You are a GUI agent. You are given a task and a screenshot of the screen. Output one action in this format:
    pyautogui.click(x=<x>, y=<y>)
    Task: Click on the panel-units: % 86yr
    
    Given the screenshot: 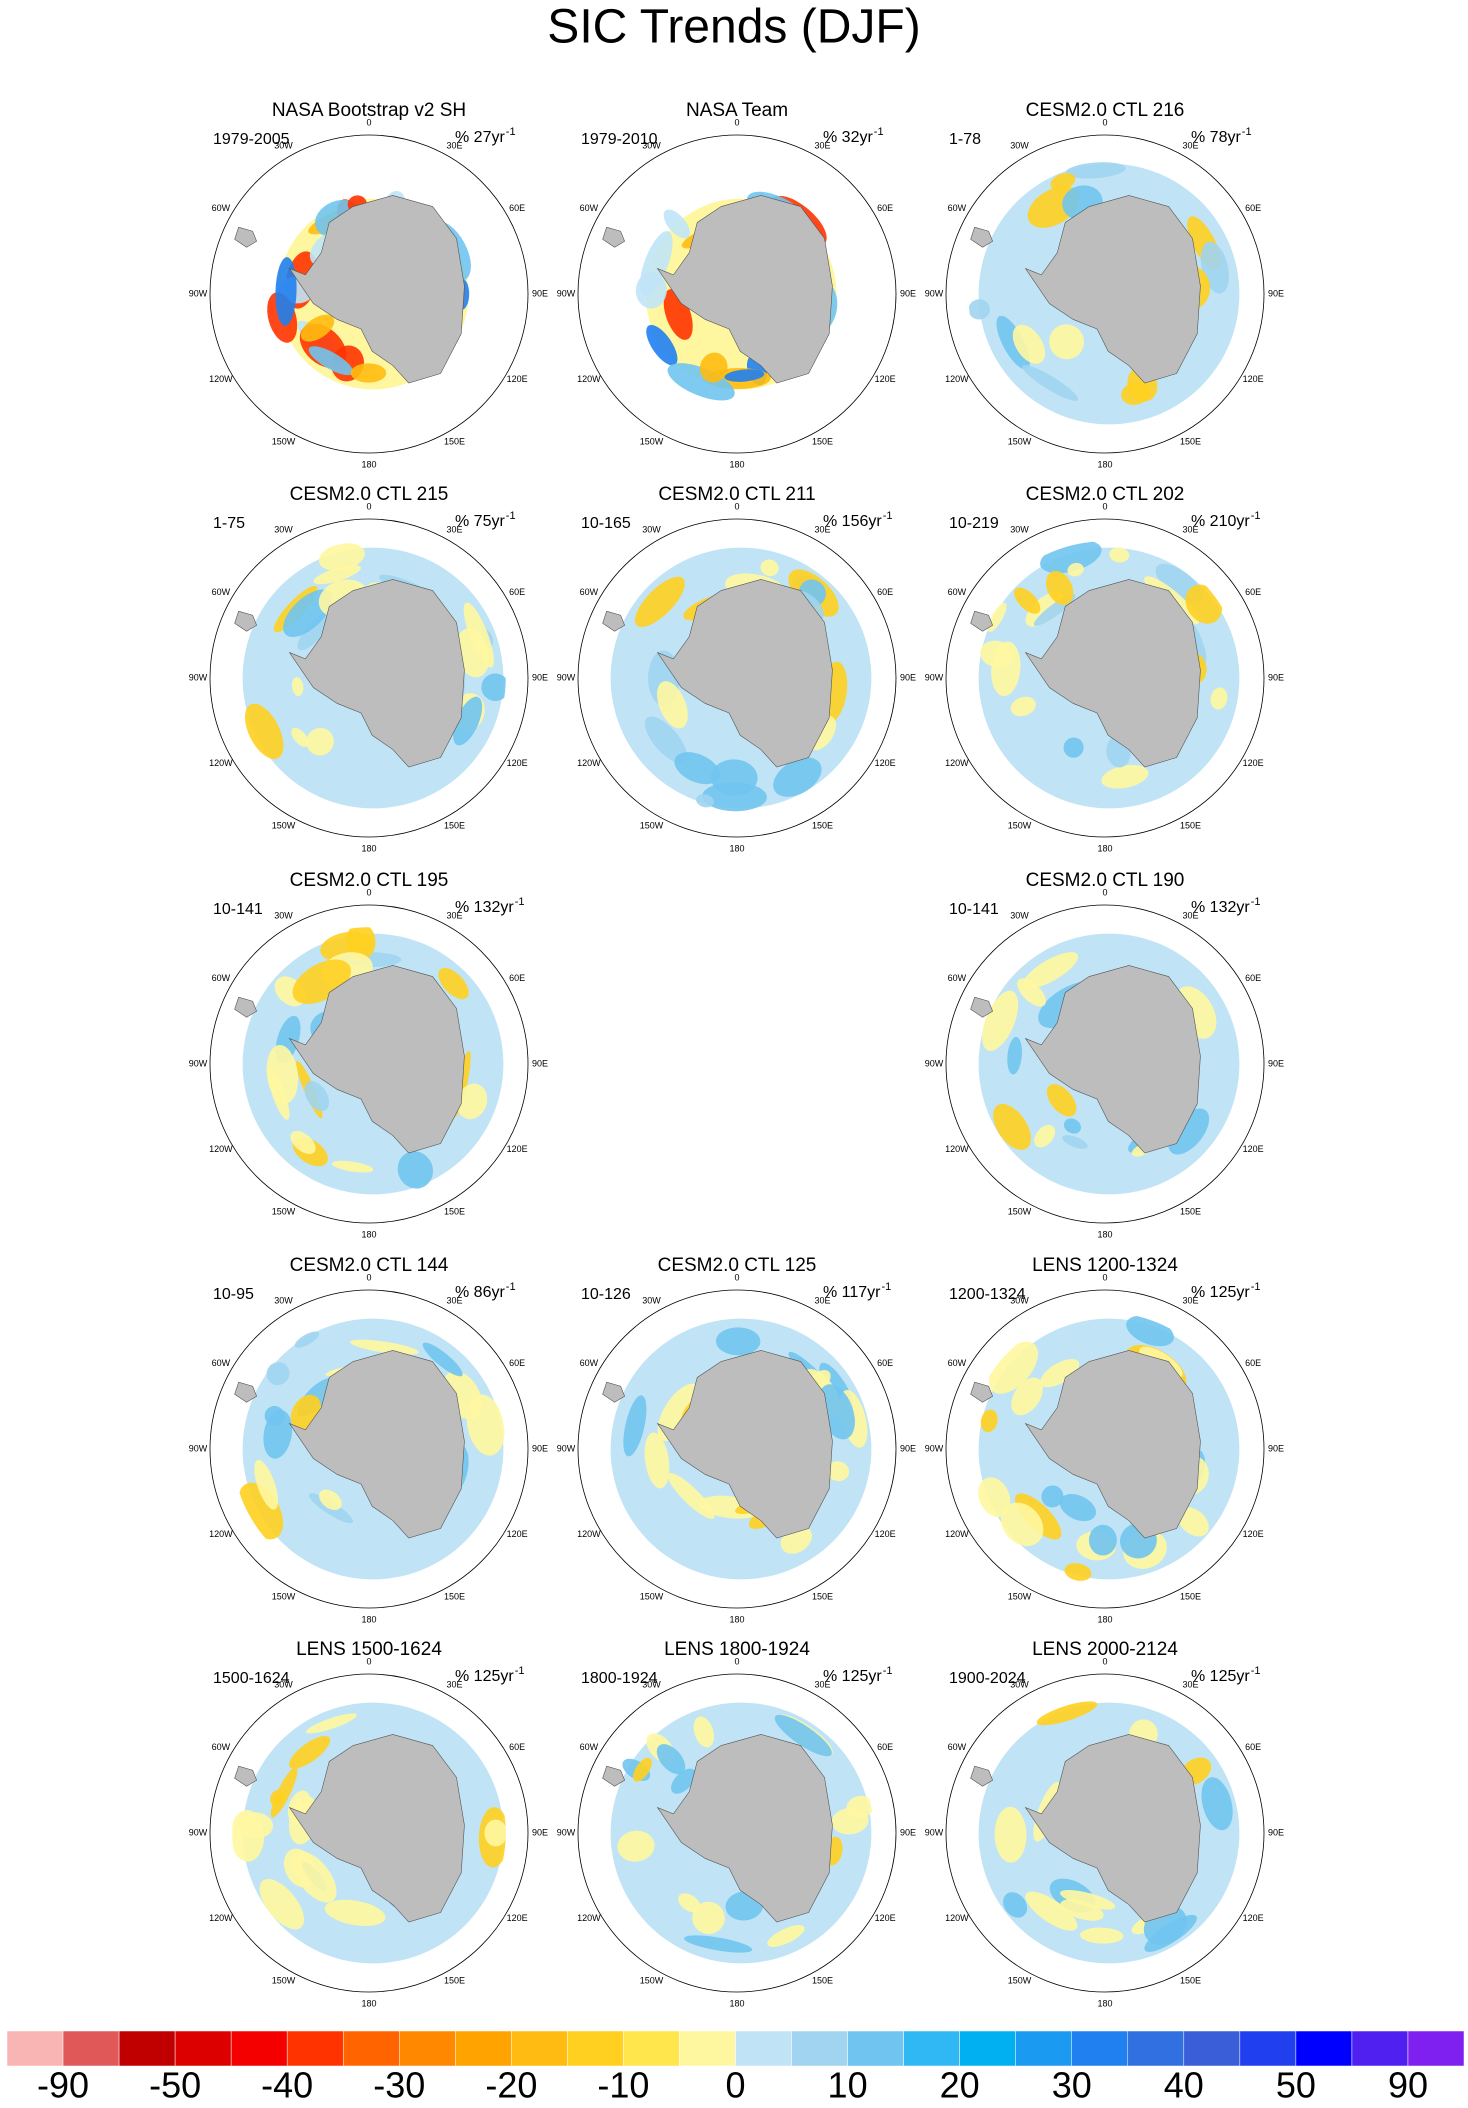 What is the action you would take?
    pyautogui.click(x=480, y=1292)
    